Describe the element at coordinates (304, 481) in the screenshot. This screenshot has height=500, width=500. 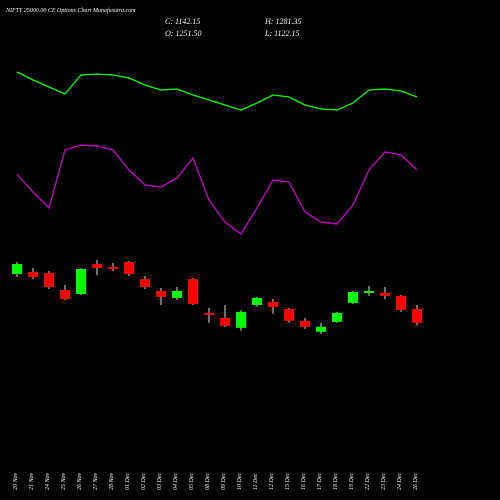
I see `x-tick-label: 16 Dec` at that location.